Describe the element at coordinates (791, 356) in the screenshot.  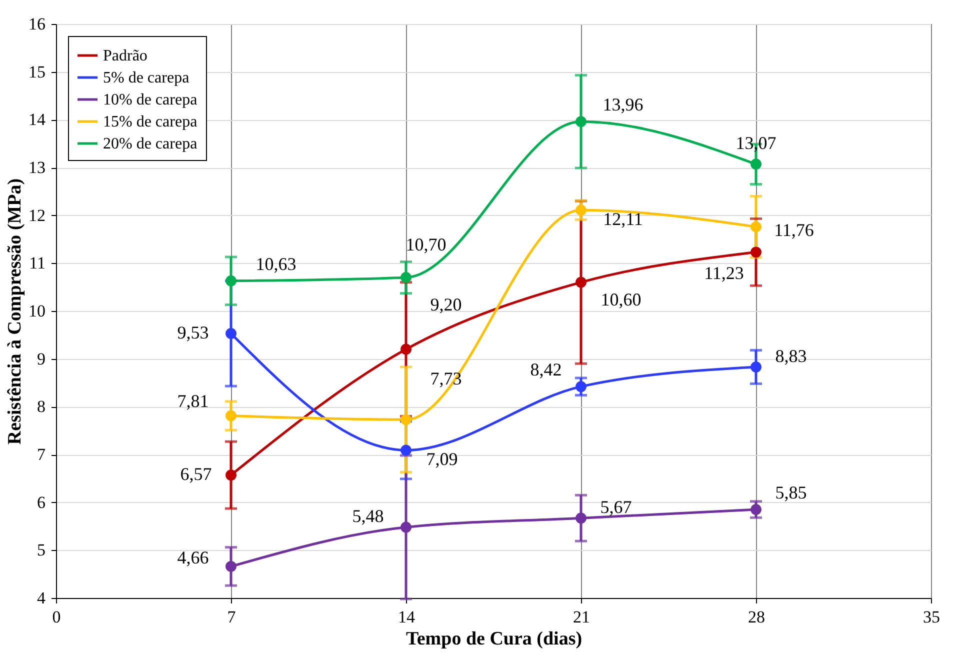
I see `data-label: 8,83` at that location.